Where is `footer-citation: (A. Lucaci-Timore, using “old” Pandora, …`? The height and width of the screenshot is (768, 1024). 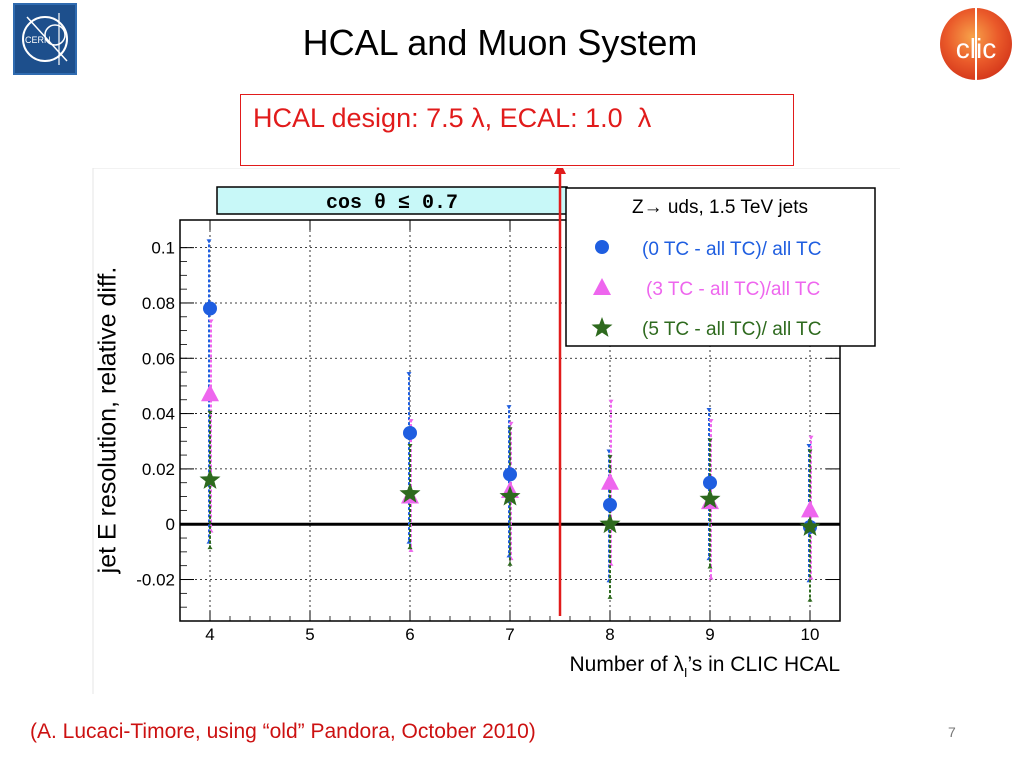 footer-citation: (A. Lucaci-Timore, using “old” Pandora, … is located at coordinates (283, 731).